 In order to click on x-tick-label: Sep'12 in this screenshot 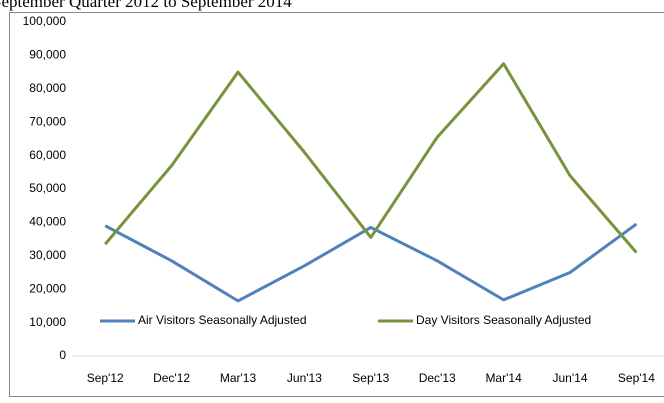, I will do `click(105, 378)`.